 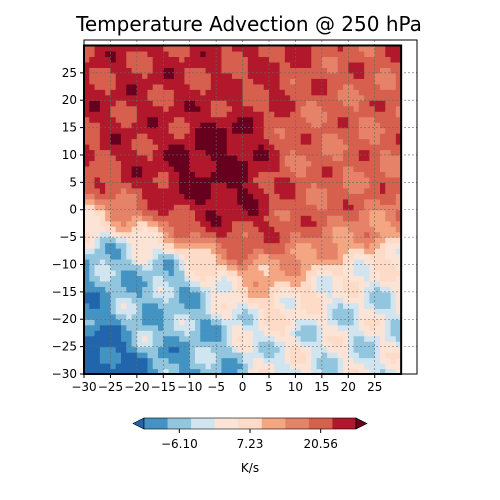 What do you see at coordinates (163, 387) in the screenshot?
I see `x-tick-label: −15` at bounding box center [163, 387].